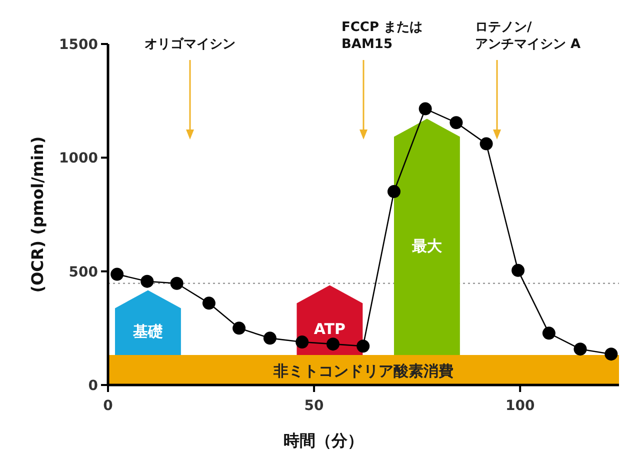  Describe the element at coordinates (190, 44) in the screenshot. I see `ref-line-label: オリゴマイシン` at that location.